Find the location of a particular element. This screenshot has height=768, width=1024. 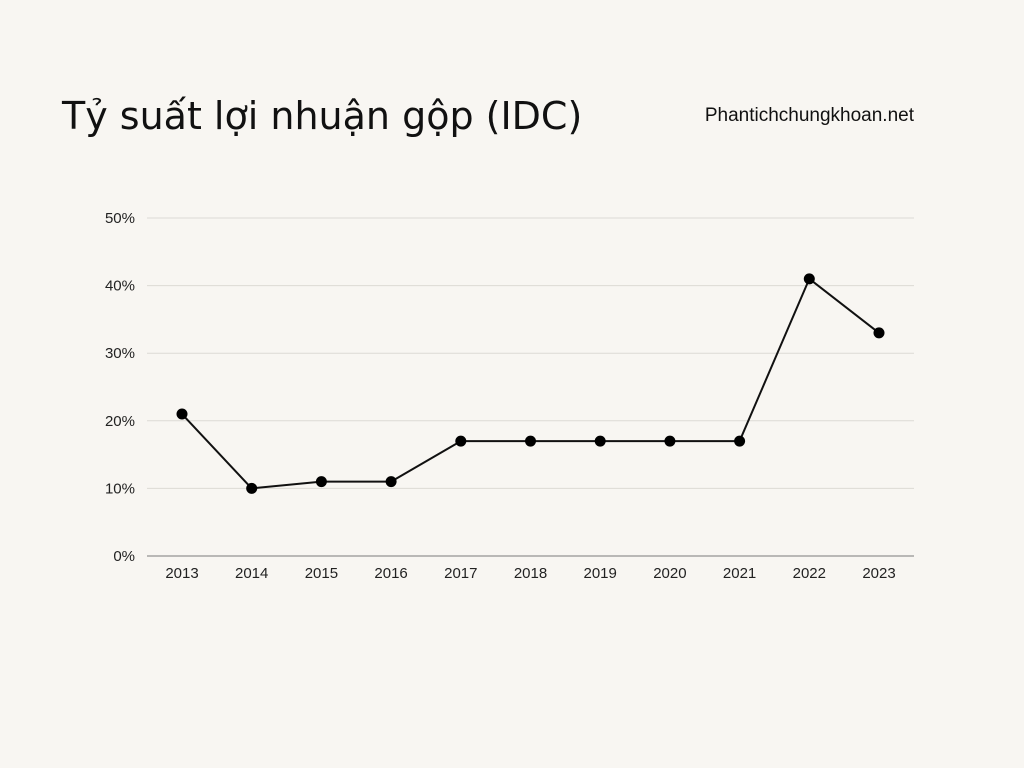

x-tick-label: 2019 is located at coordinates (600, 573).